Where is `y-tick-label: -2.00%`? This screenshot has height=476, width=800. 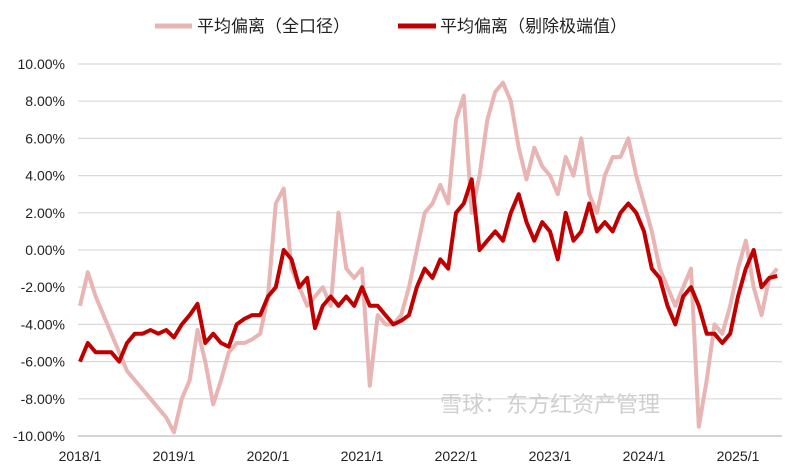 y-tick-label: -2.00% is located at coordinates (43, 287).